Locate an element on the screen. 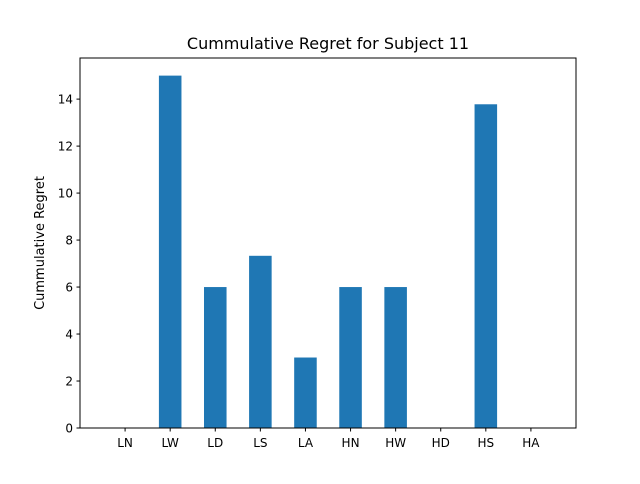 This screenshot has height=484, width=640. bar-ld is located at coordinates (215, 357).